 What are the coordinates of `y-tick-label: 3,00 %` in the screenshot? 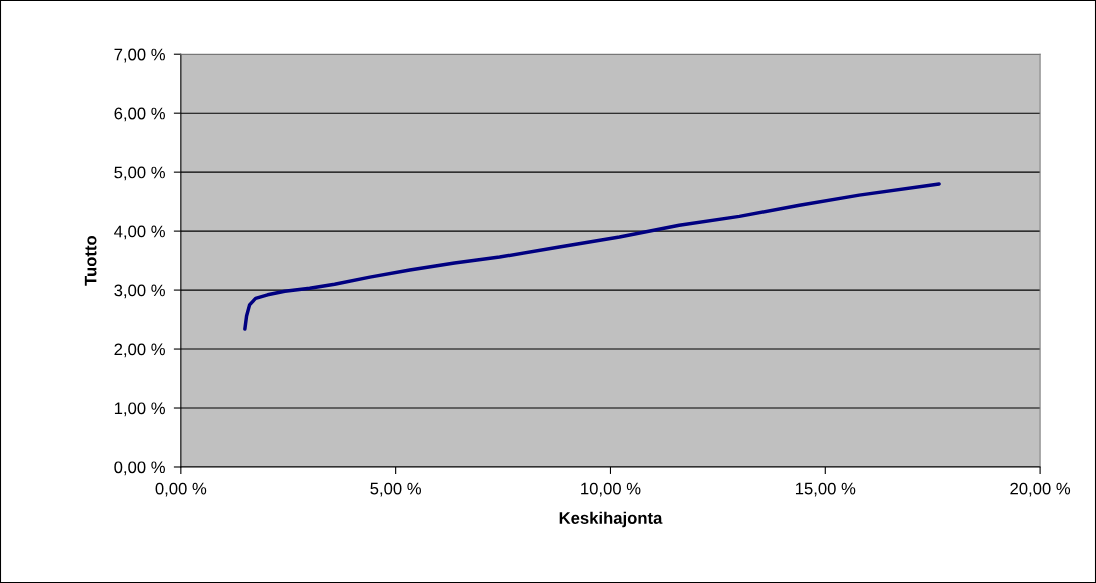 It's located at (139, 291).